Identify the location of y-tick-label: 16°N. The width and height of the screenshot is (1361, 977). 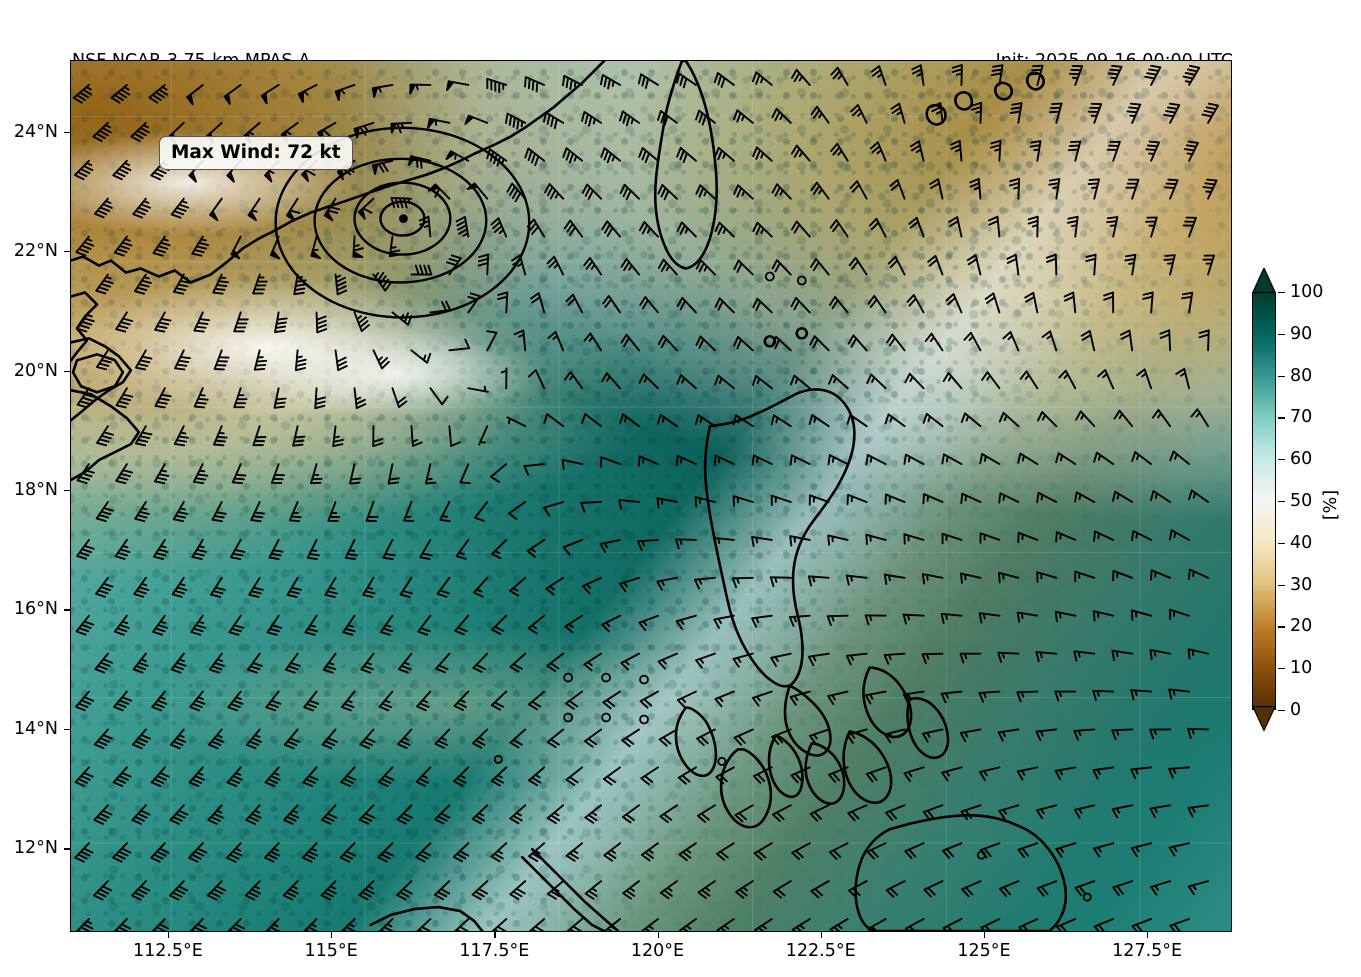
(35, 609).